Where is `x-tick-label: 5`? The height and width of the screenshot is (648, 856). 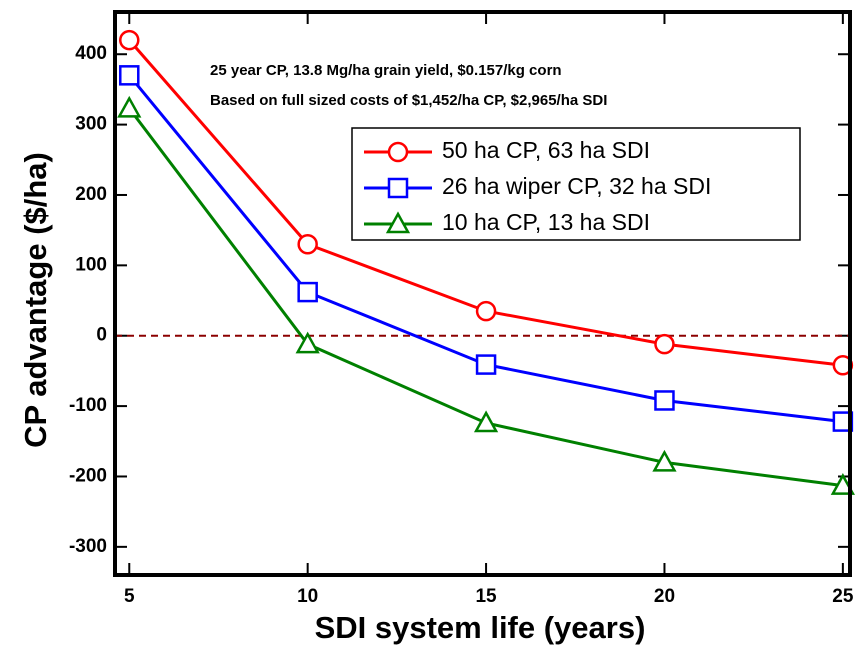
x-tick-label: 5 is located at coordinates (129, 596).